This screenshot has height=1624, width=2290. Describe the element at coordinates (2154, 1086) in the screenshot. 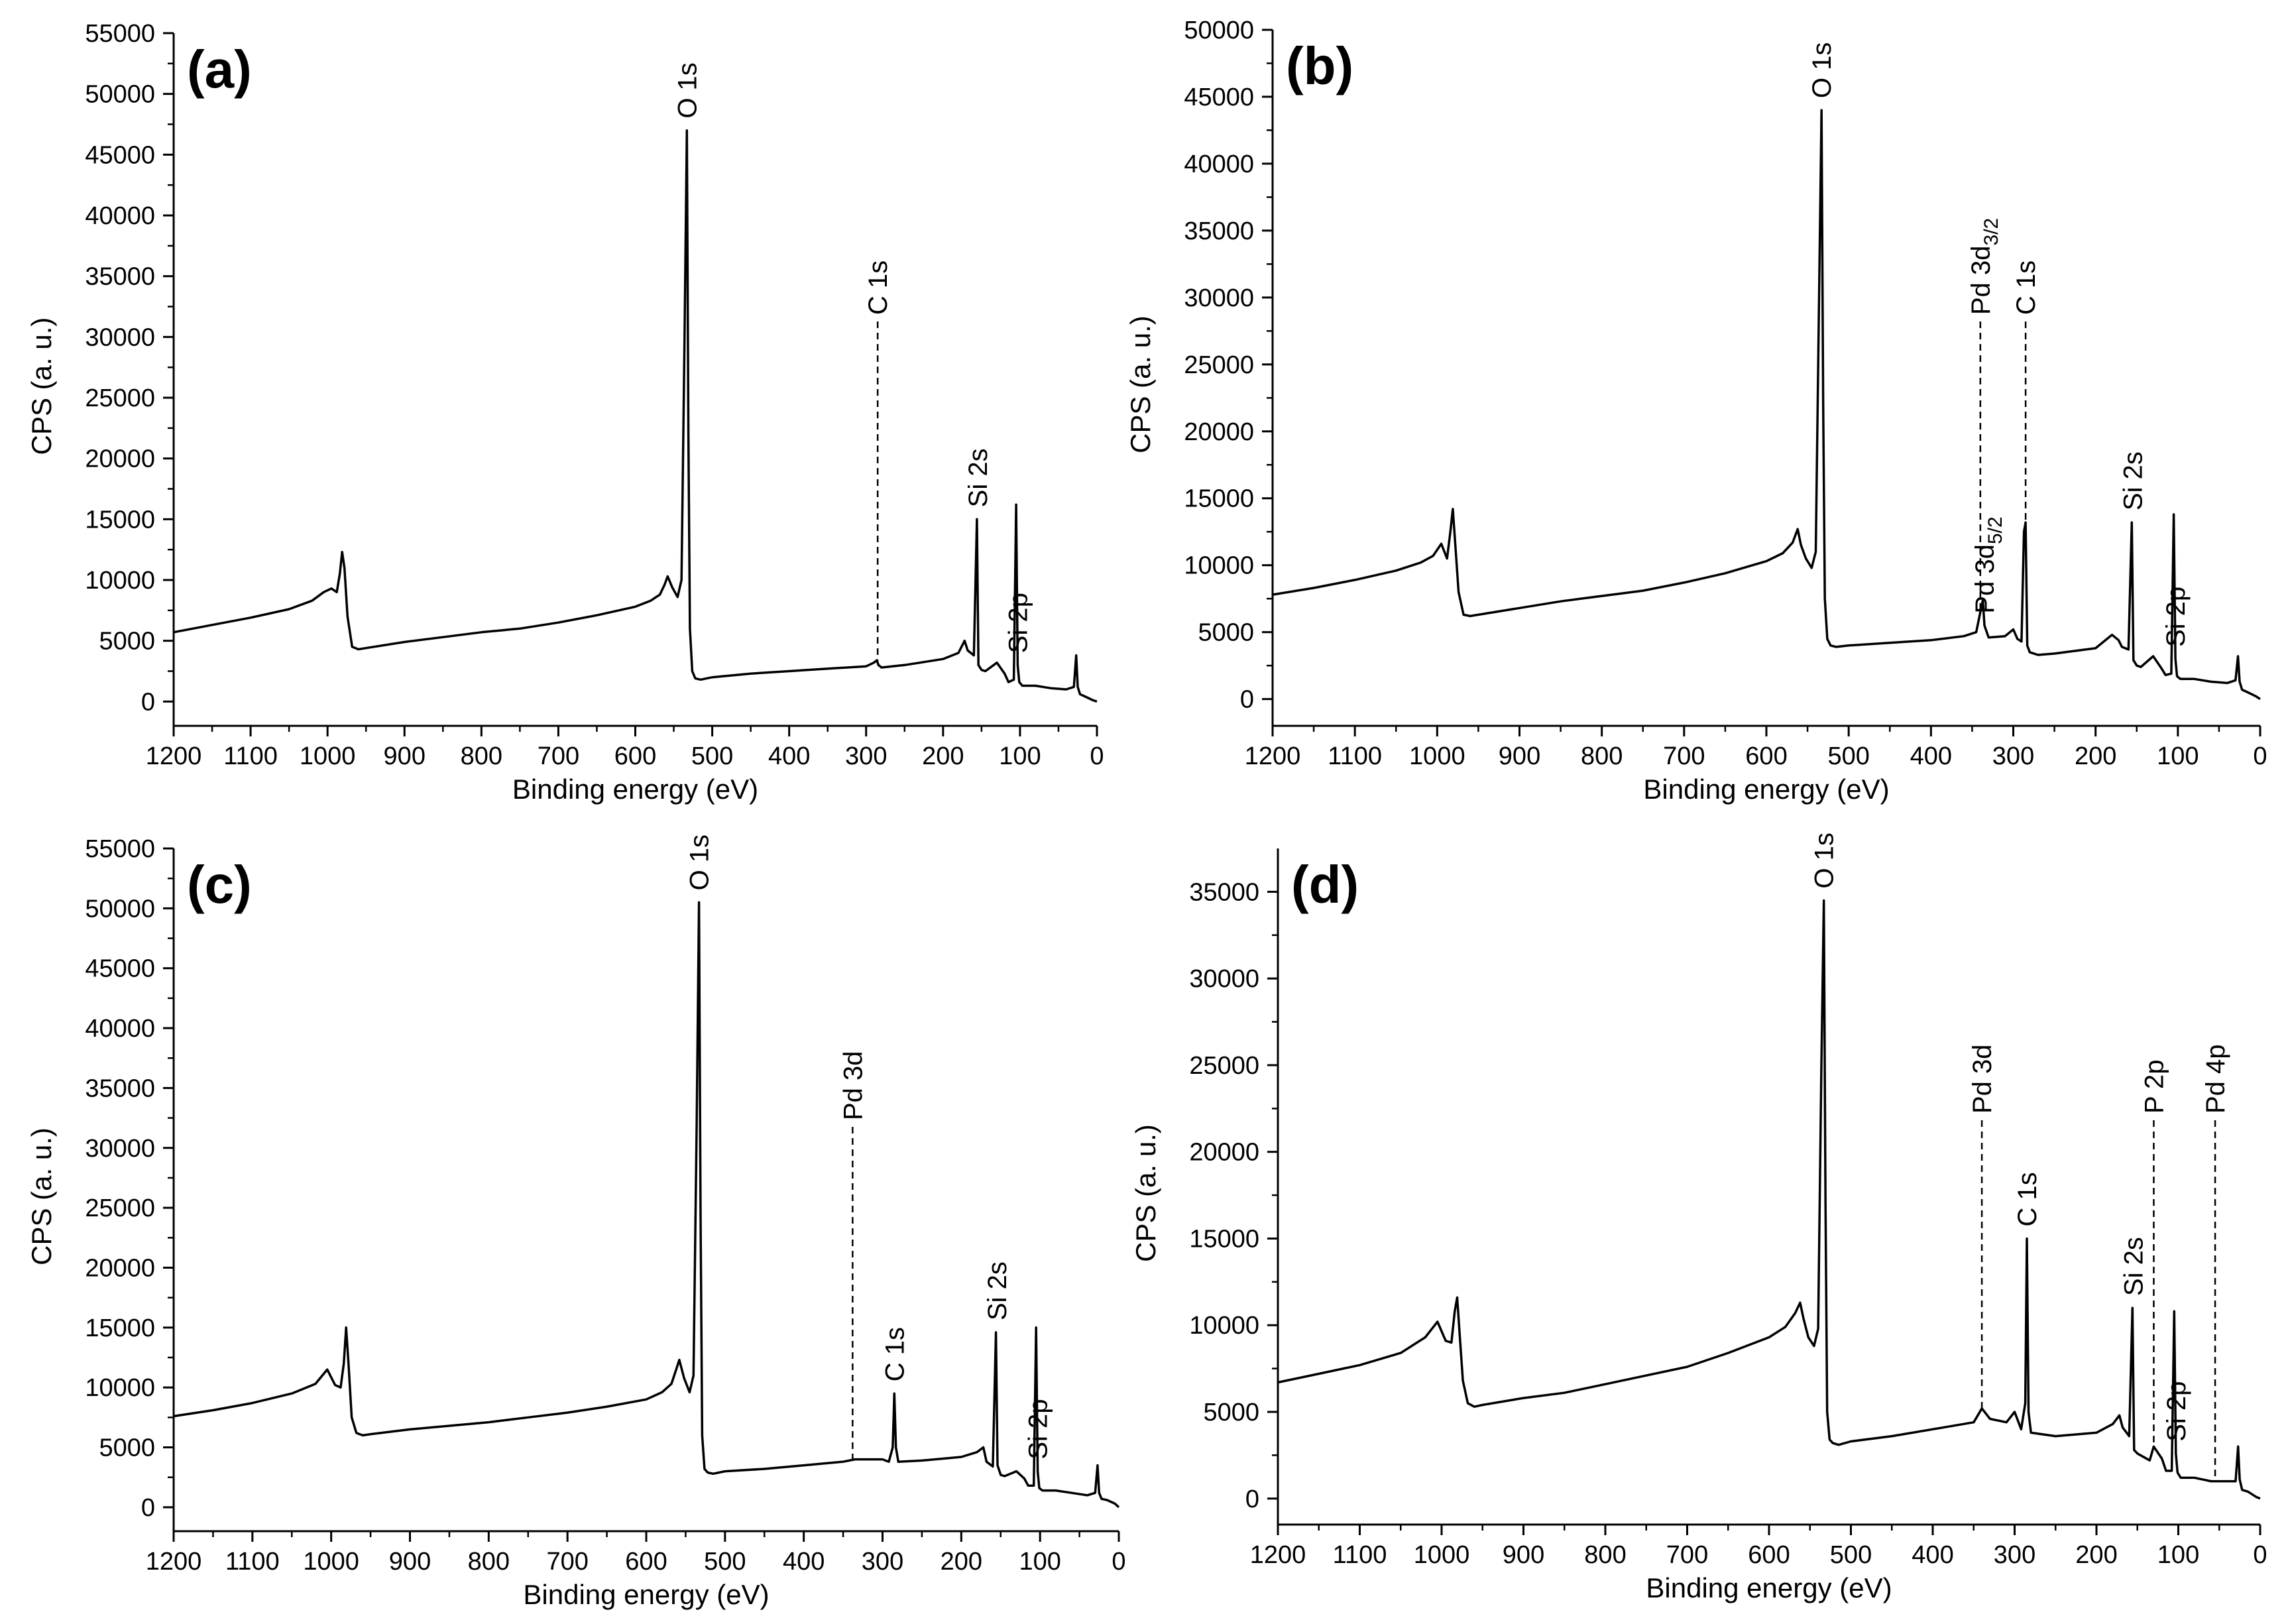

I see `peak-label-p-2p: P 2p` at that location.